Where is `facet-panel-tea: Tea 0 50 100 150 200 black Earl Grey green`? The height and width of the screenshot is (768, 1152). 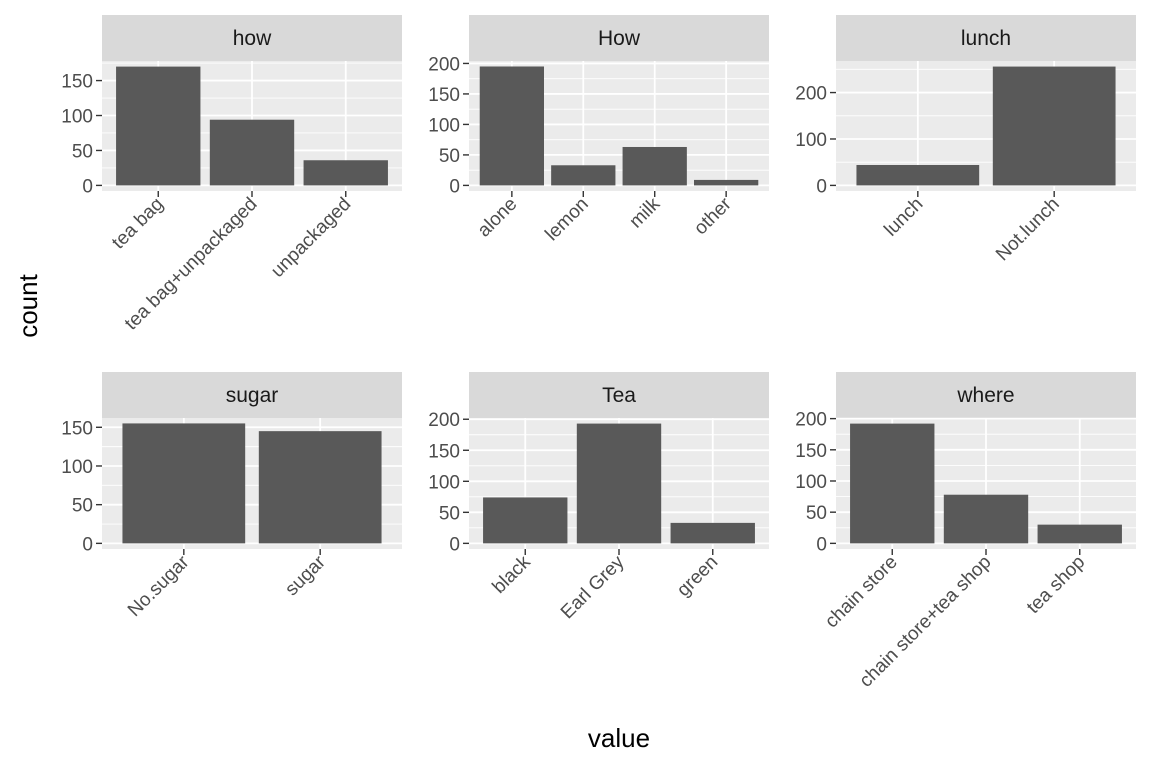
facet-panel-tea: Tea 0 50 100 150 200 black Earl Grey green is located at coordinates (598, 497).